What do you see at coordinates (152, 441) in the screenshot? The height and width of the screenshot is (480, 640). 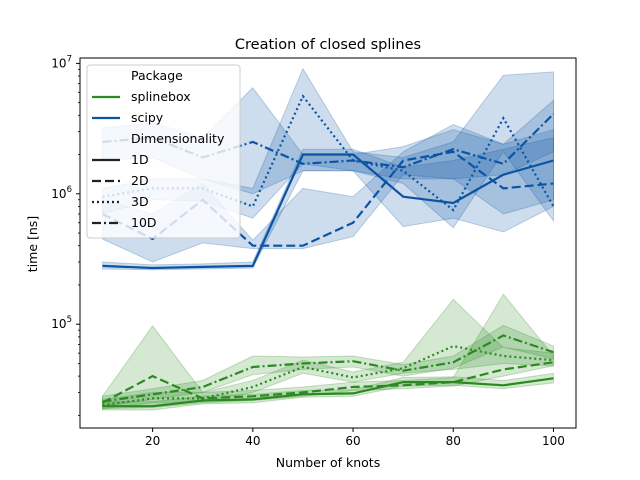 I see `x-tick-label: 20` at bounding box center [152, 441].